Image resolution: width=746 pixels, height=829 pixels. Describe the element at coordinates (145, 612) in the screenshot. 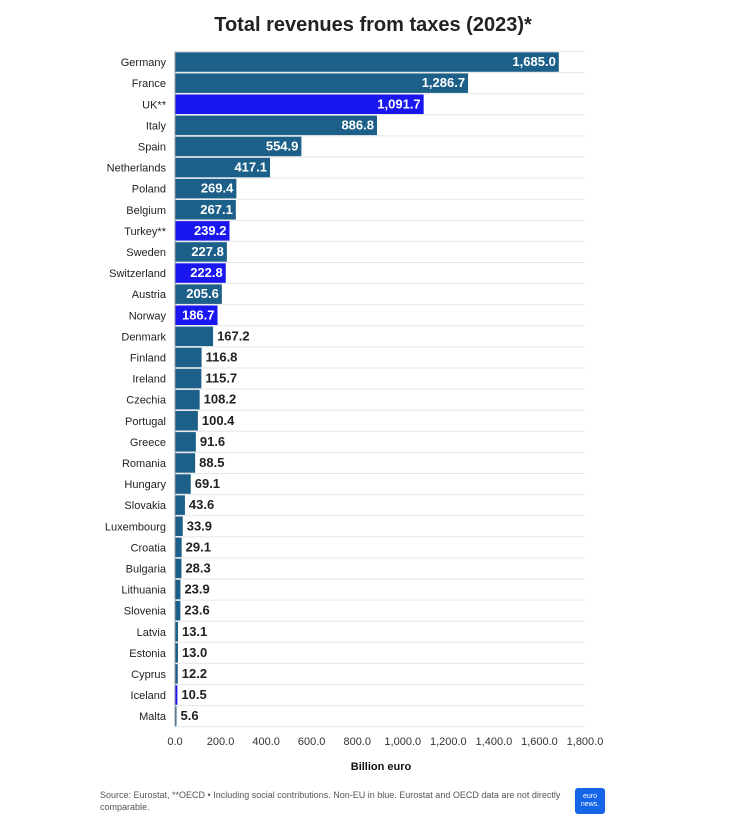

I see `category-label: Slovenia` at that location.